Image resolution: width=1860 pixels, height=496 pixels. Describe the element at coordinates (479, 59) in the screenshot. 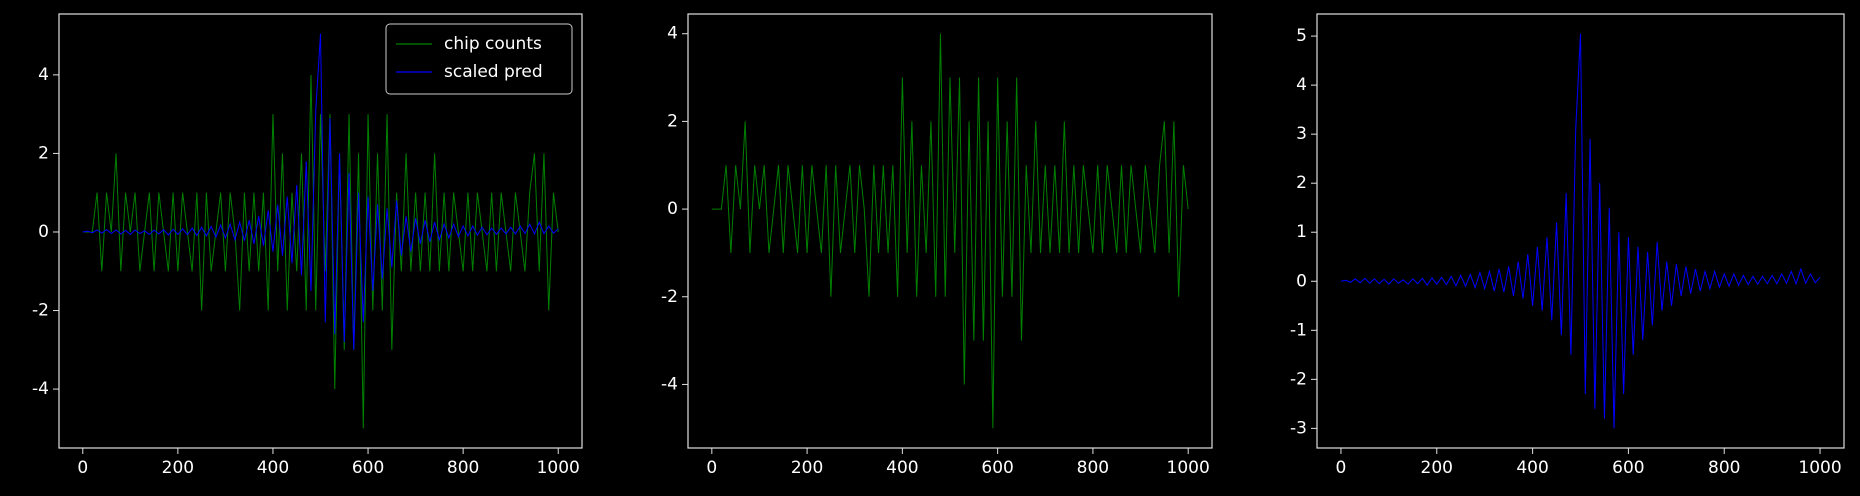

I see `legend-box` at that location.